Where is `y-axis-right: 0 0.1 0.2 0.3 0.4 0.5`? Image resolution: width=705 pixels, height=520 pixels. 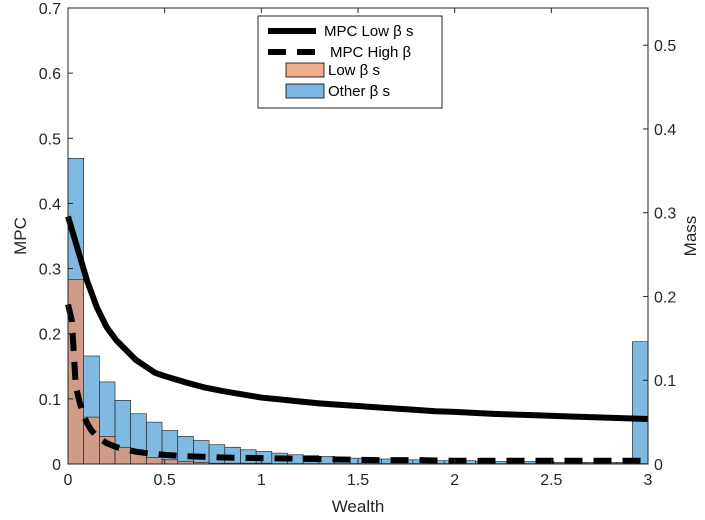 y-axis-right: 0 0.1 0.2 0.3 0.4 0.5 is located at coordinates (659, 256).